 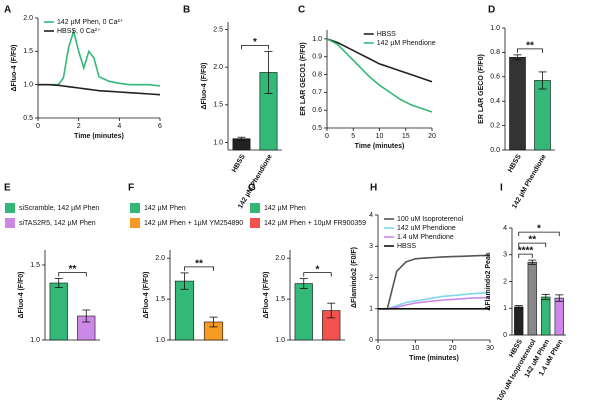 I want to click on x-tick-label: 15, so click(x=406, y=136).